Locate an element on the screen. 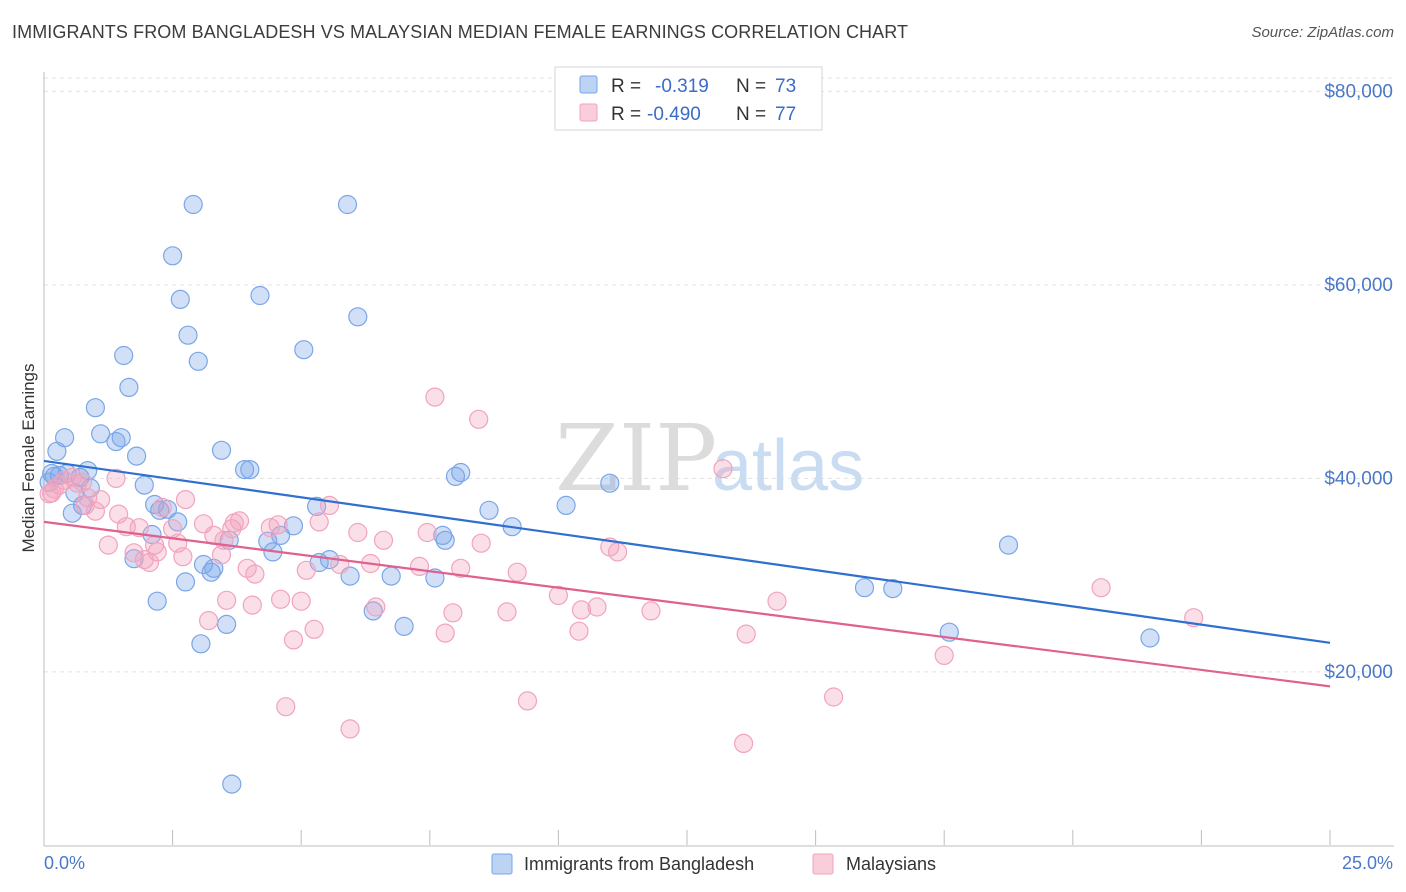 The height and width of the screenshot is (892, 1406). x-tick-marks is located at coordinates (687, 837).